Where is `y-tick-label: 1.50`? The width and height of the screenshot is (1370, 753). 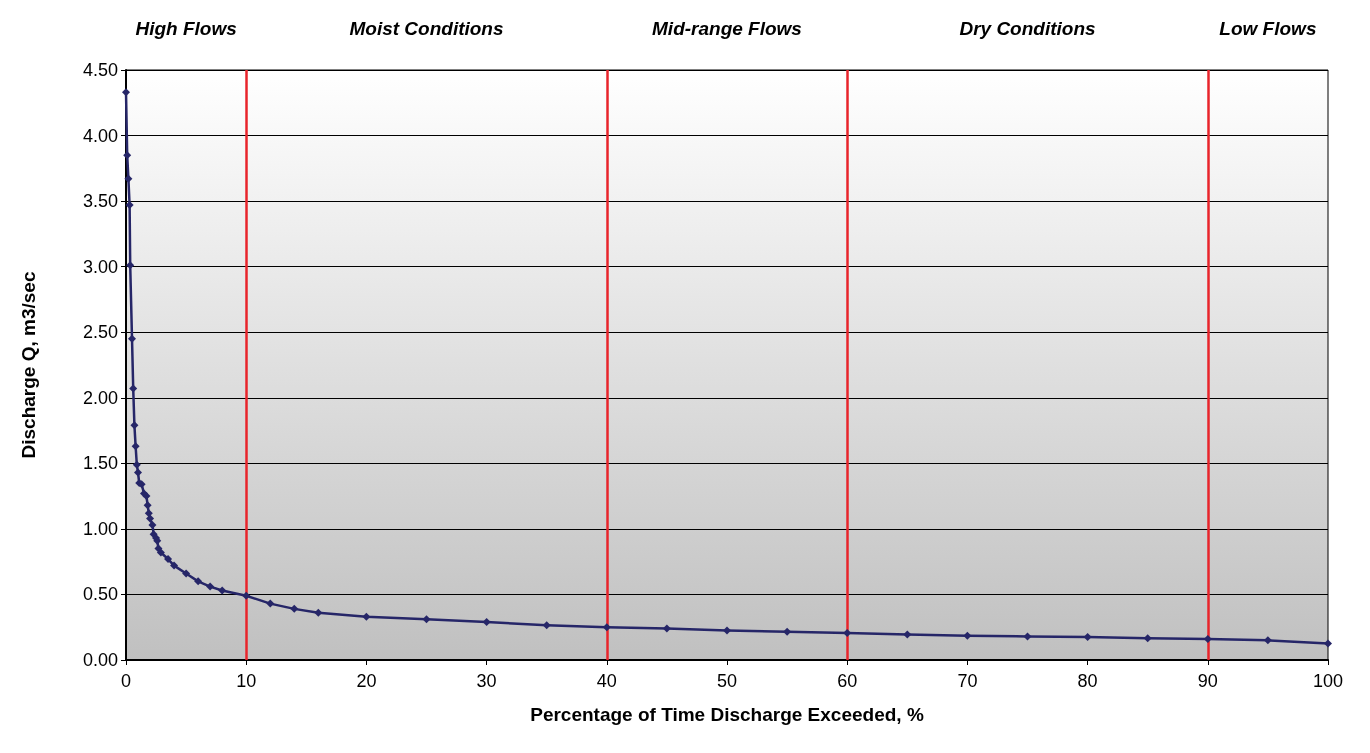 y-tick-label: 1.50 is located at coordinates (100, 463).